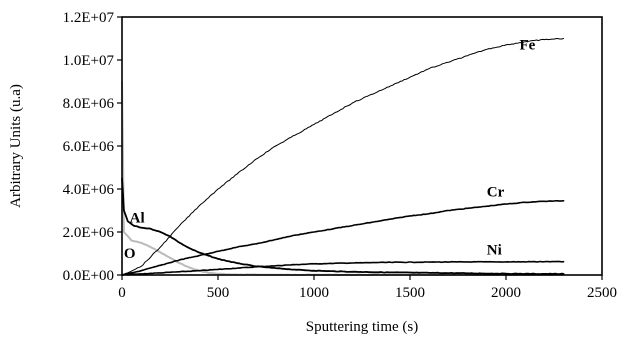 This screenshot has width=624, height=338. Describe the element at coordinates (137, 218) in the screenshot. I see `series-label-al: Al` at that location.